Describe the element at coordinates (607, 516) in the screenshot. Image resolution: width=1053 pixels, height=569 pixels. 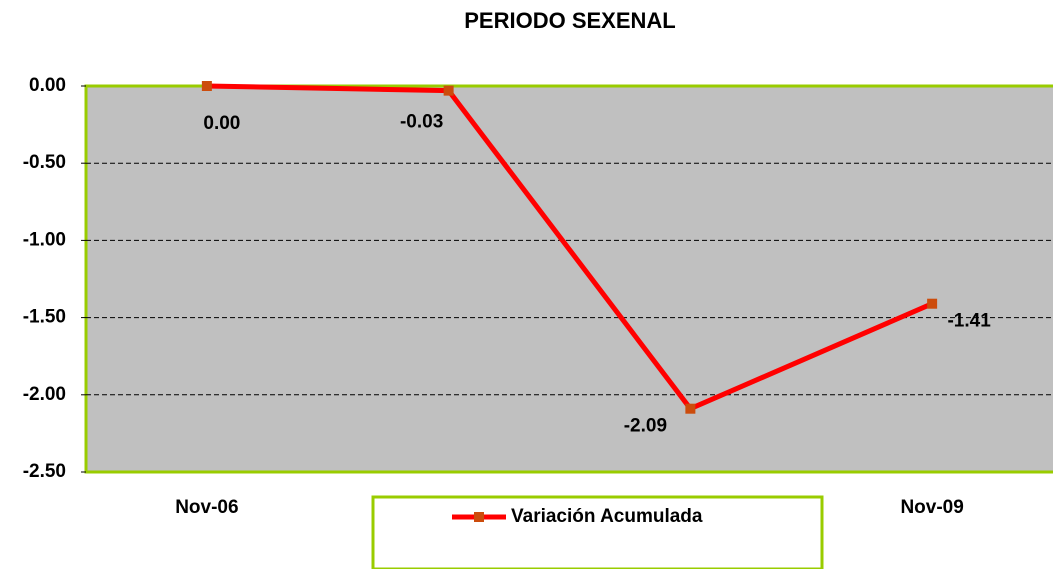
I see `legend-label: Variación Acumulada` at that location.